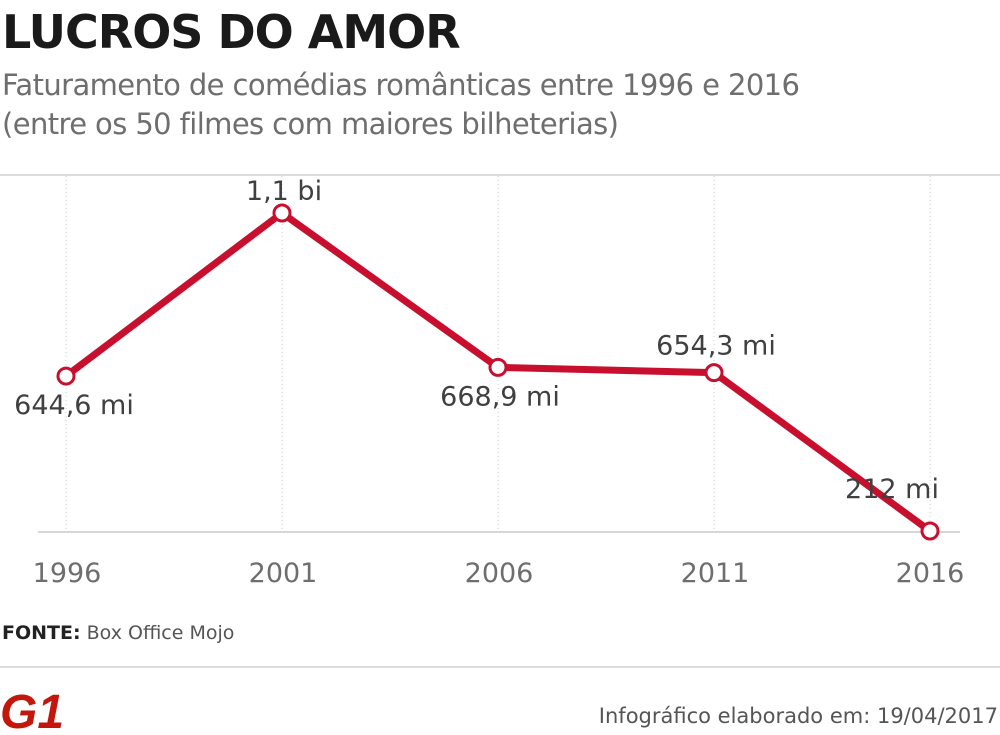 This screenshot has width=1000, height=735. Describe the element at coordinates (498, 367) in the screenshot. I see `data-point-2006` at that location.